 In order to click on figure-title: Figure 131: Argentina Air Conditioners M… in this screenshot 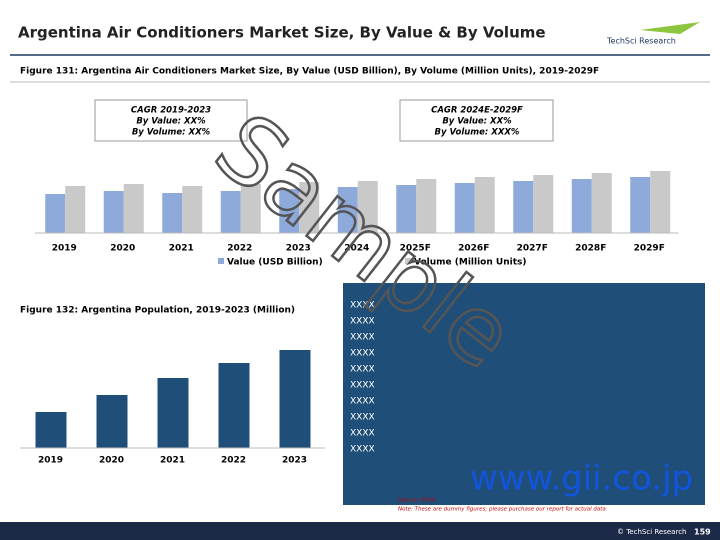, I will do `click(309, 72)`.